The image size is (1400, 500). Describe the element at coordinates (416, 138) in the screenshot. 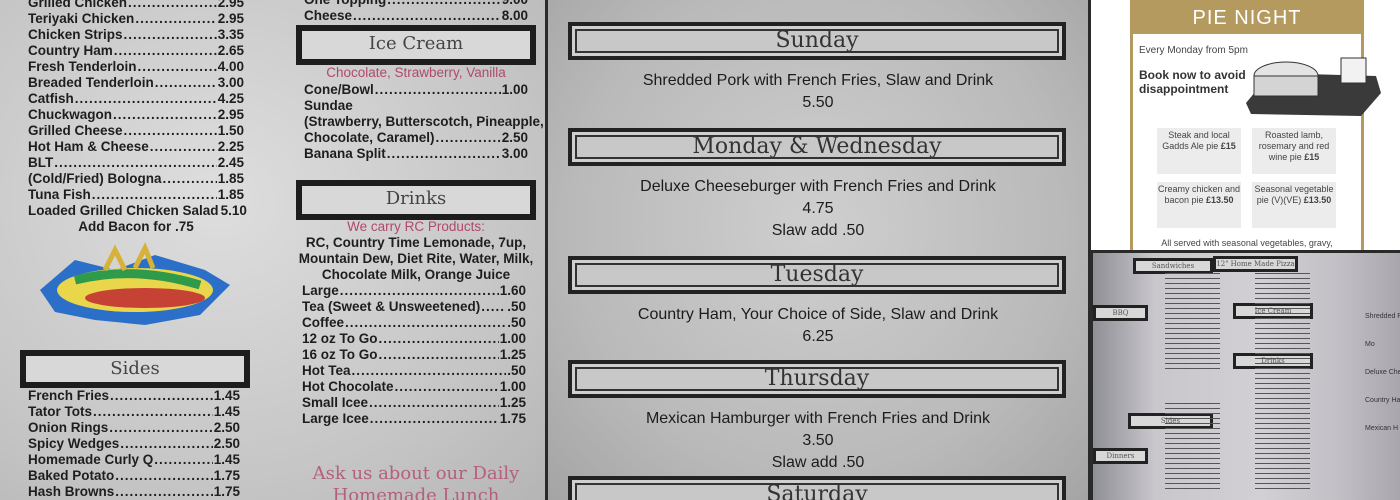

I see `menu-item: Chocolate, Caramel) 2.50` at that location.